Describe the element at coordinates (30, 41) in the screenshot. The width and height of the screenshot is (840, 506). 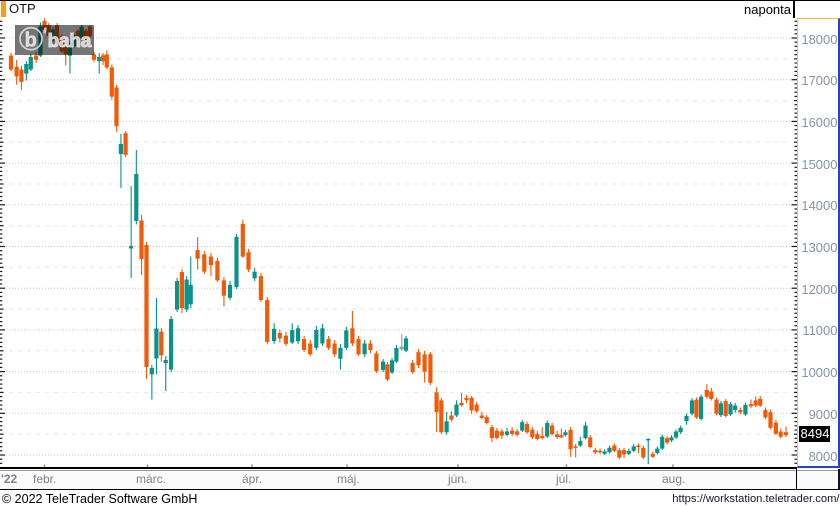
I see `svg-text: b` at that location.